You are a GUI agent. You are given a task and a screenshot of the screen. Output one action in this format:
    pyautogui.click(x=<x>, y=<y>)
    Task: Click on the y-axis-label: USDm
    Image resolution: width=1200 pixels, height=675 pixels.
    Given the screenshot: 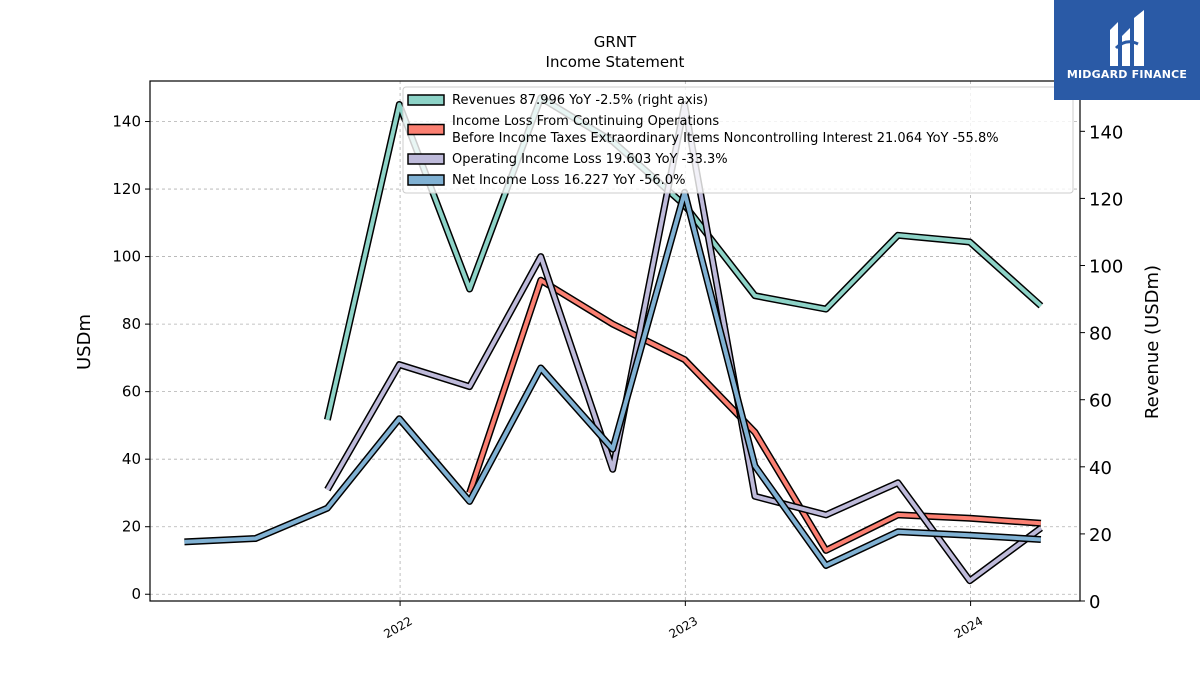 What is the action you would take?
    pyautogui.click(x=84, y=342)
    